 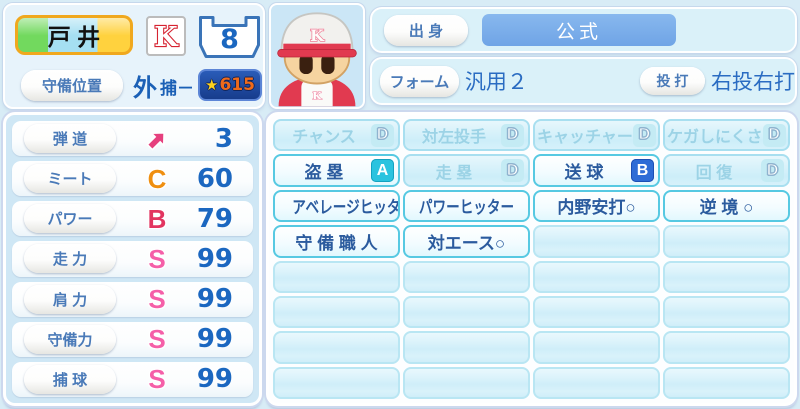 I want to click on grade-b-badge: B, so click(x=642, y=171).